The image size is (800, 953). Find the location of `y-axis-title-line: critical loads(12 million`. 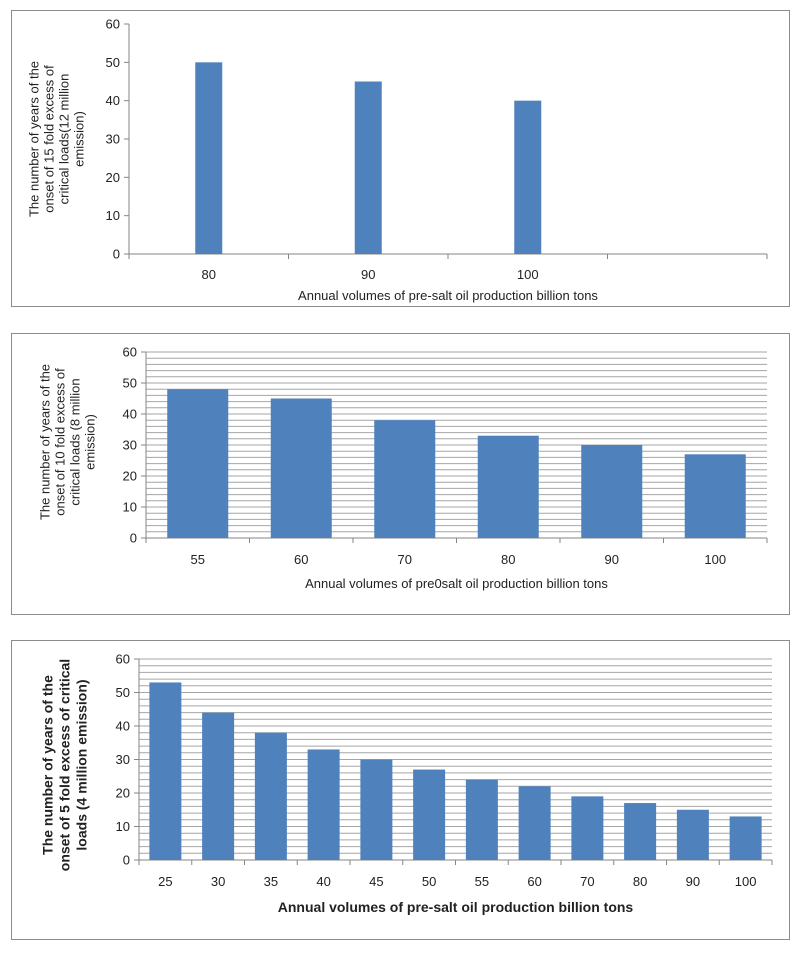

y-axis-title-line: critical loads(12 million is located at coordinates (64, 139).